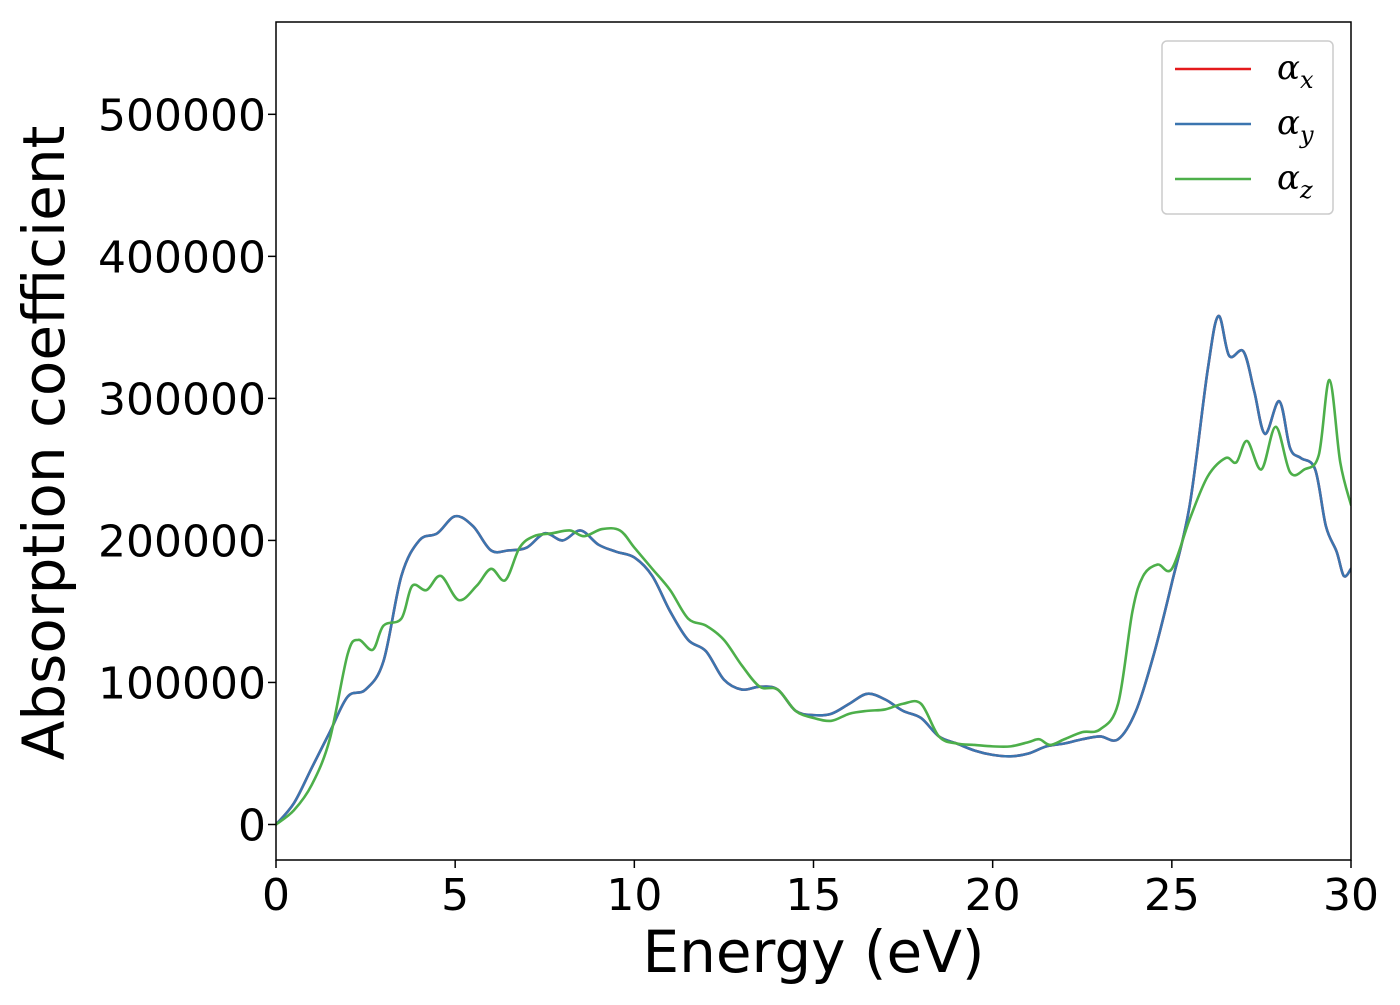 The image size is (1400, 1005). What do you see at coordinates (44, 443) in the screenshot?
I see `y-axis-title: Absorption coefficient` at bounding box center [44, 443].